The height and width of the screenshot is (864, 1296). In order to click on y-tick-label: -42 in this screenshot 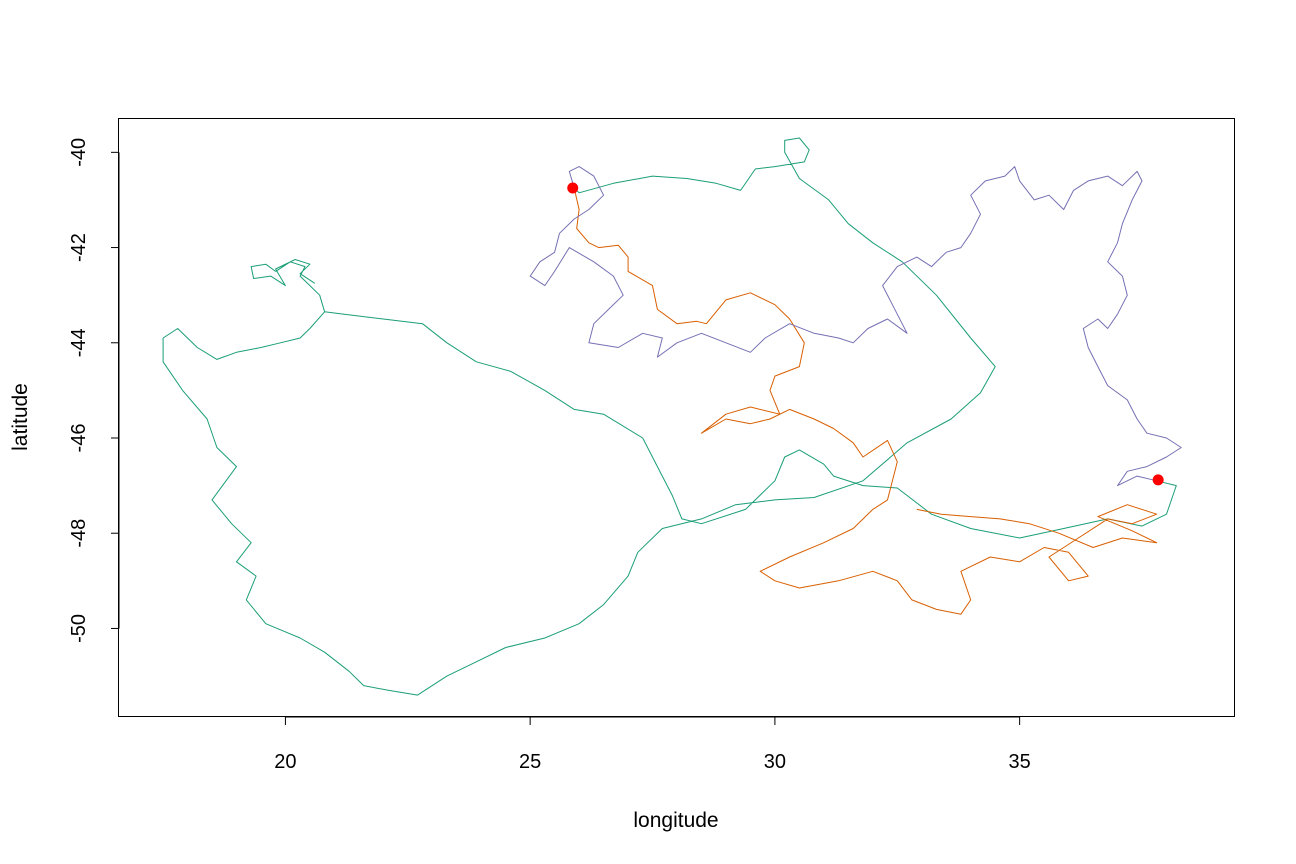, I will do `click(79, 247)`.